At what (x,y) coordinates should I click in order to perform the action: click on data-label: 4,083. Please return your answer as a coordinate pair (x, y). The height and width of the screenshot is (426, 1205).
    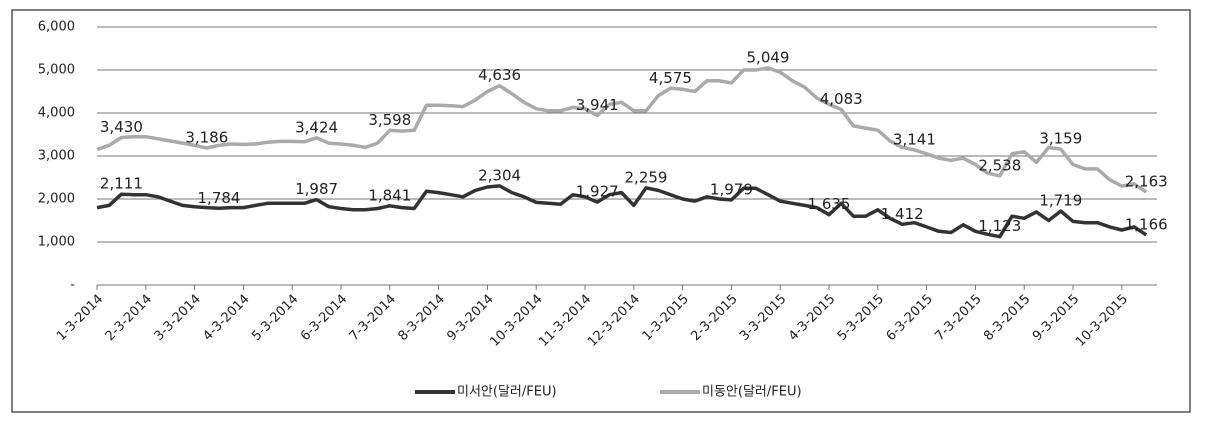
    Looking at the image, I should click on (841, 99).